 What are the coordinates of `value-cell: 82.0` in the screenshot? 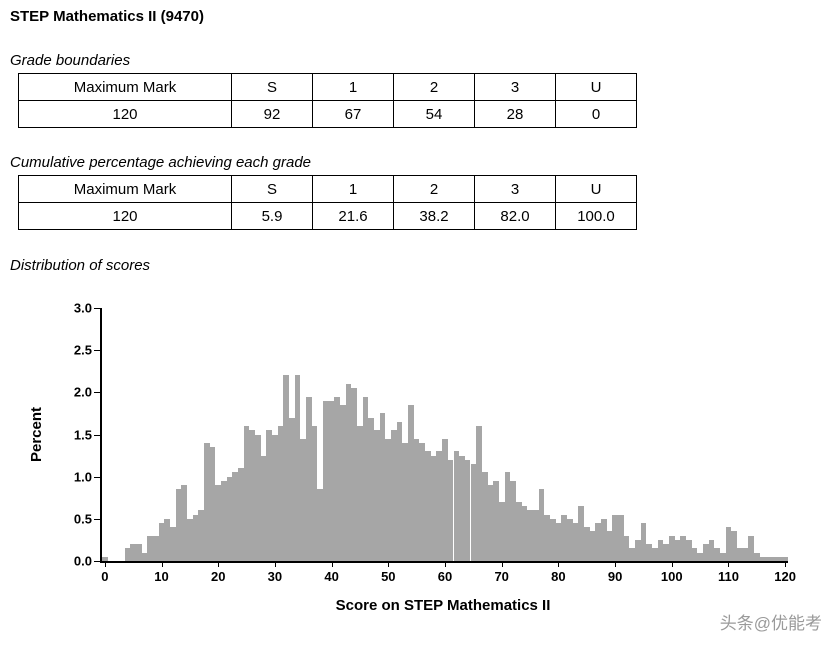 It's located at (515, 216).